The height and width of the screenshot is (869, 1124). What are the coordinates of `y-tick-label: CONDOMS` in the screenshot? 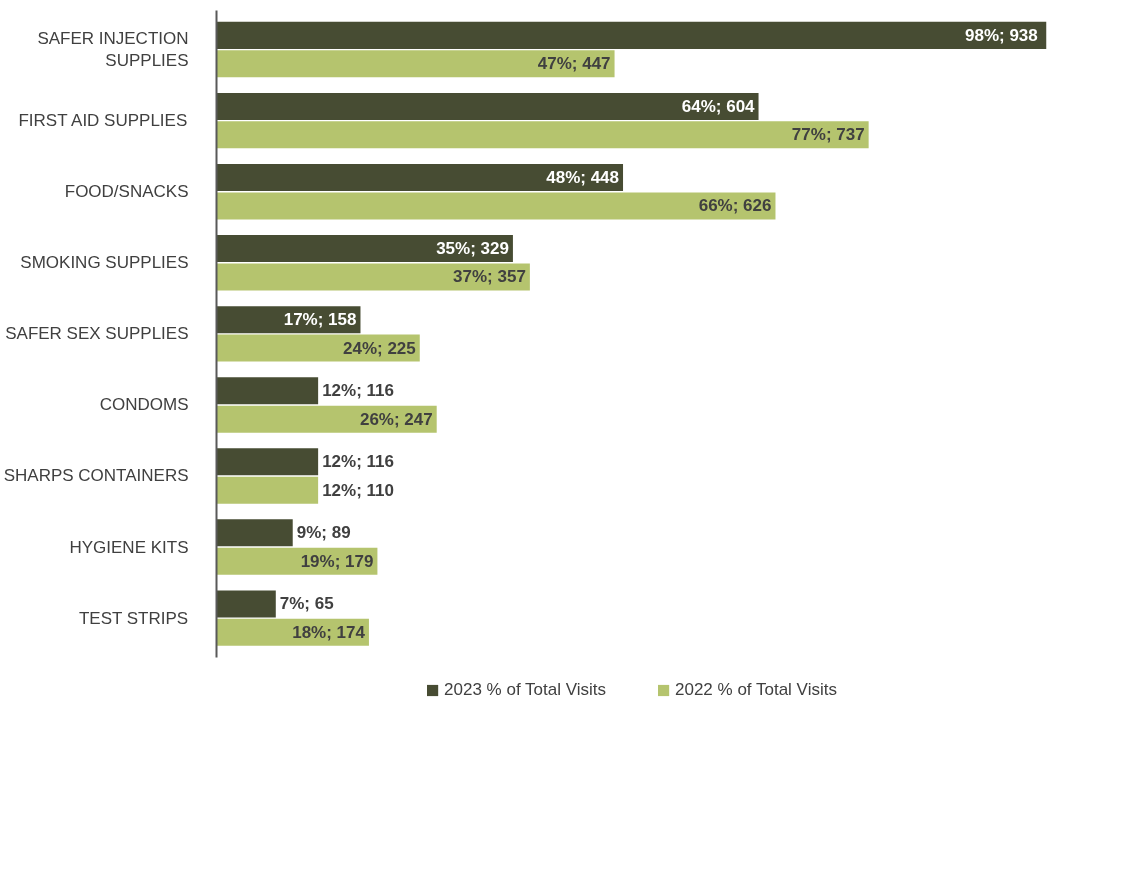 It's located at (144, 405).